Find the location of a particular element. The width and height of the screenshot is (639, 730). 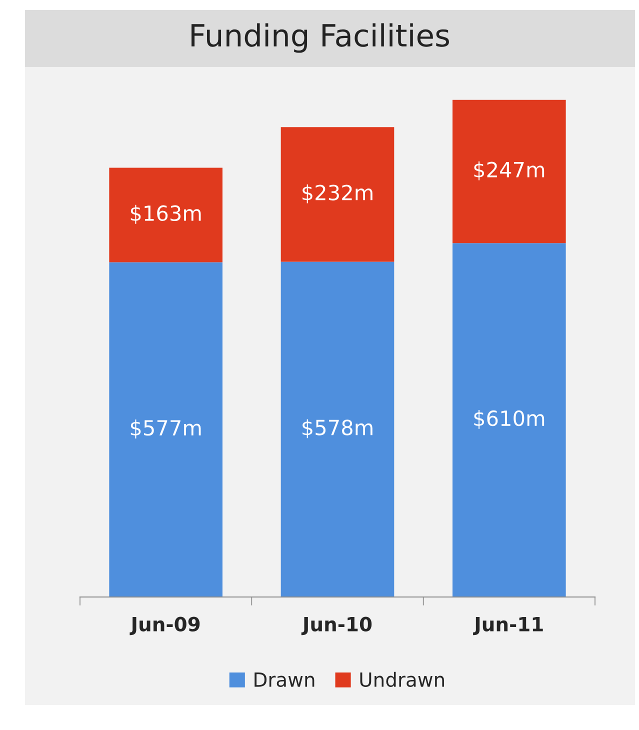

x-tick-label: Jun-09 is located at coordinates (165, 626).